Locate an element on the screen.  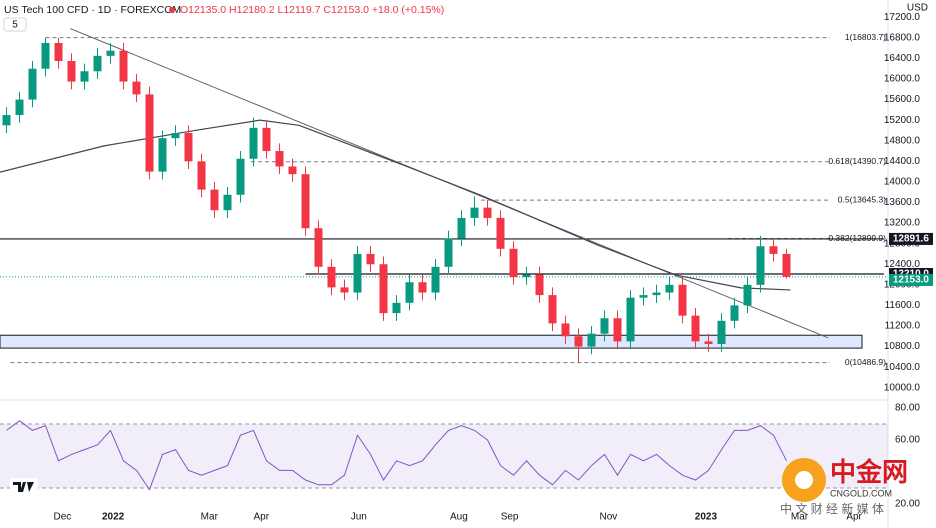
rsi-tick-label: 20.00 is located at coordinates (907, 504).